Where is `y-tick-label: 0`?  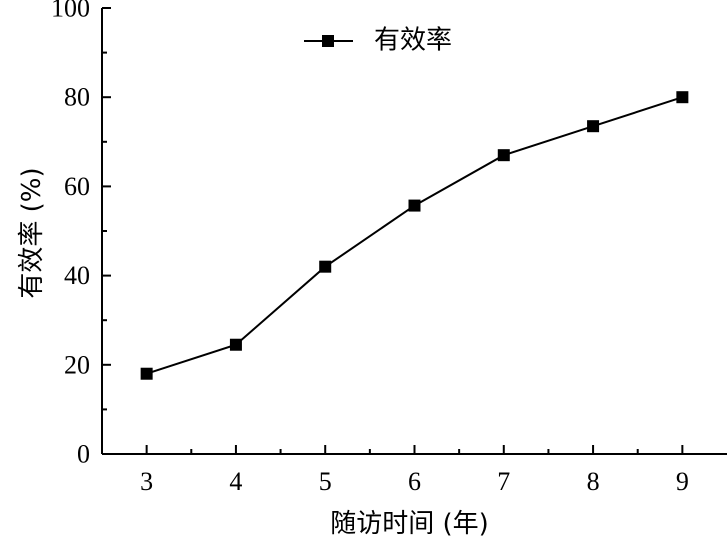
y-tick-label: 0 is located at coordinates (83, 454).